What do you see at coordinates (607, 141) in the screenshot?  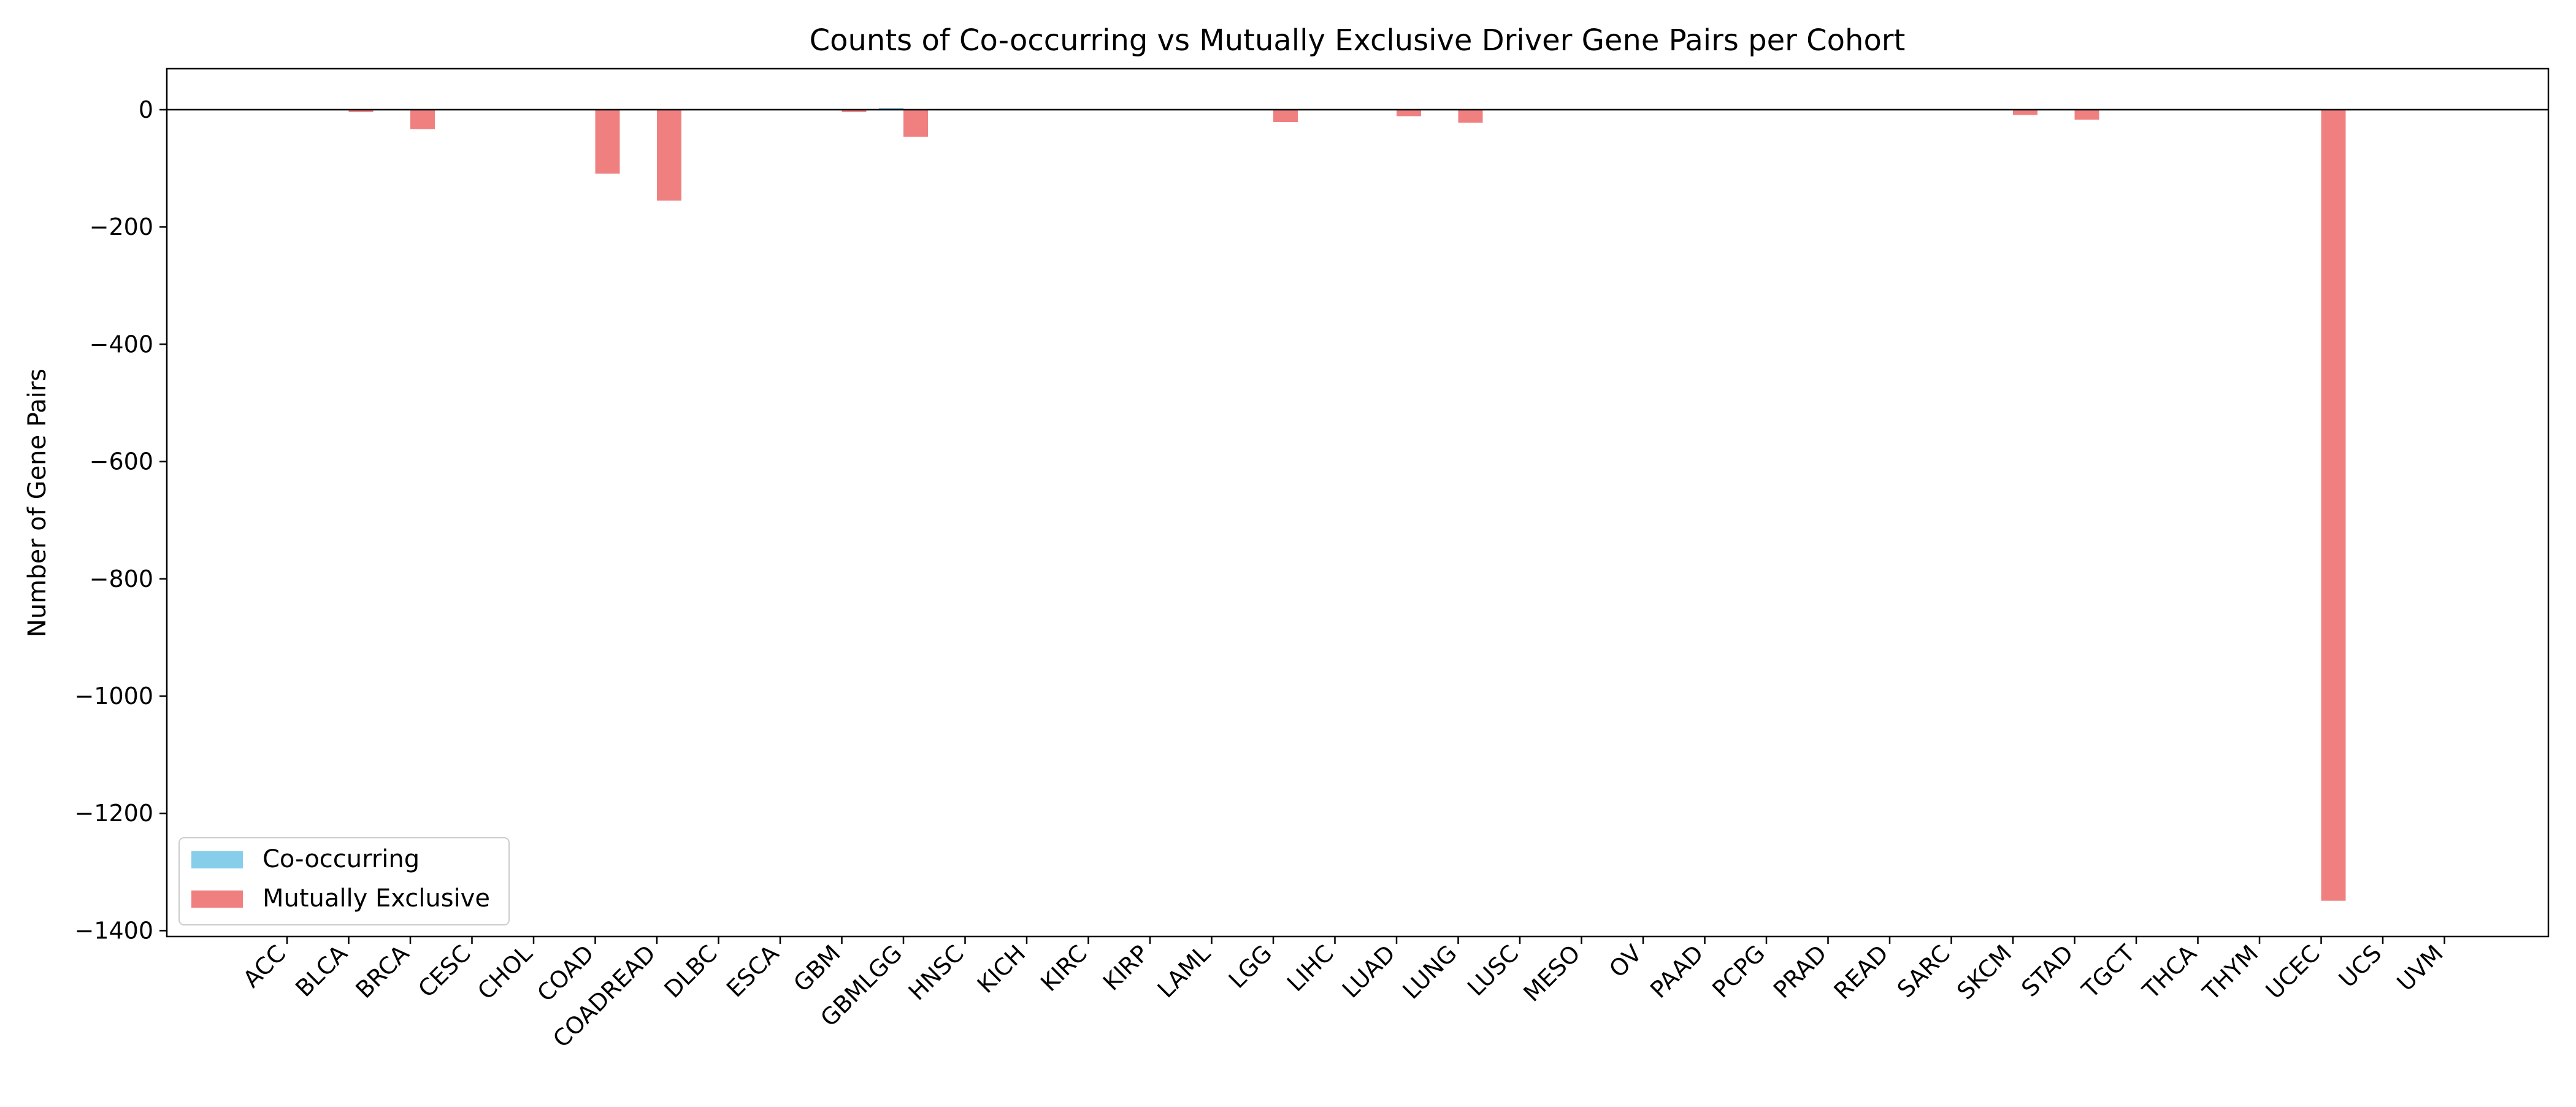 I see `bar-mutually-exclusive-coad` at bounding box center [607, 141].